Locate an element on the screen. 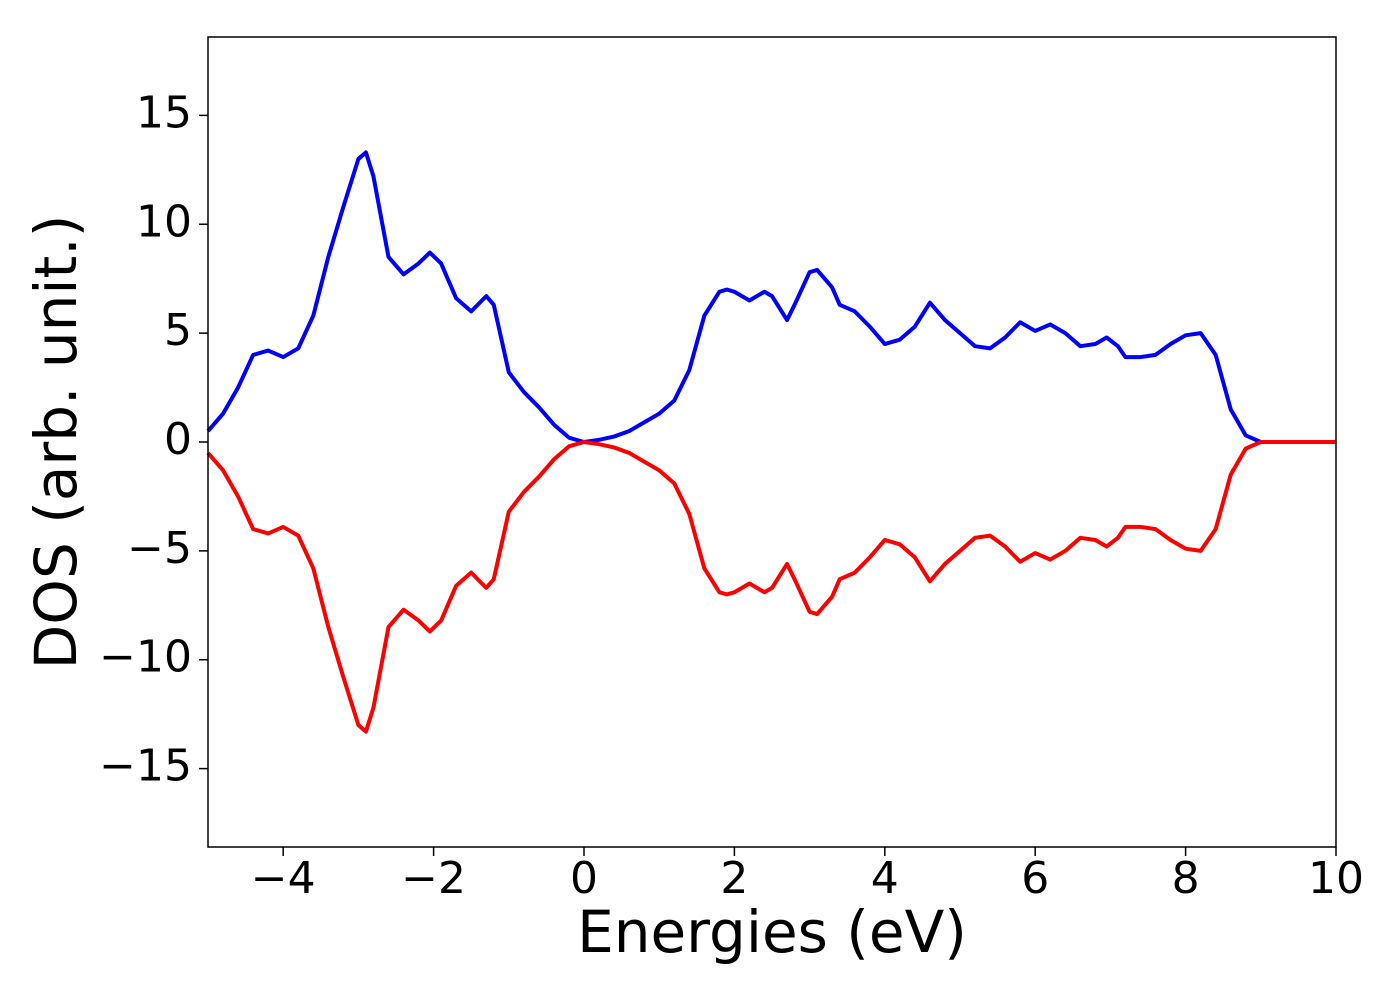  y-tick-label: 10 is located at coordinates (164, 221).